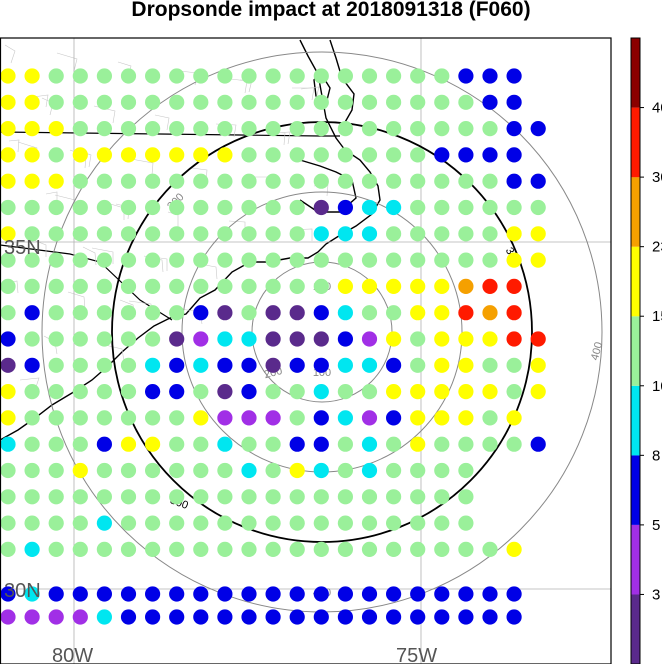 This screenshot has height=664, width=662. What do you see at coordinates (22, 591) in the screenshot?
I see `lat-label-30n: 30N` at bounding box center [22, 591].